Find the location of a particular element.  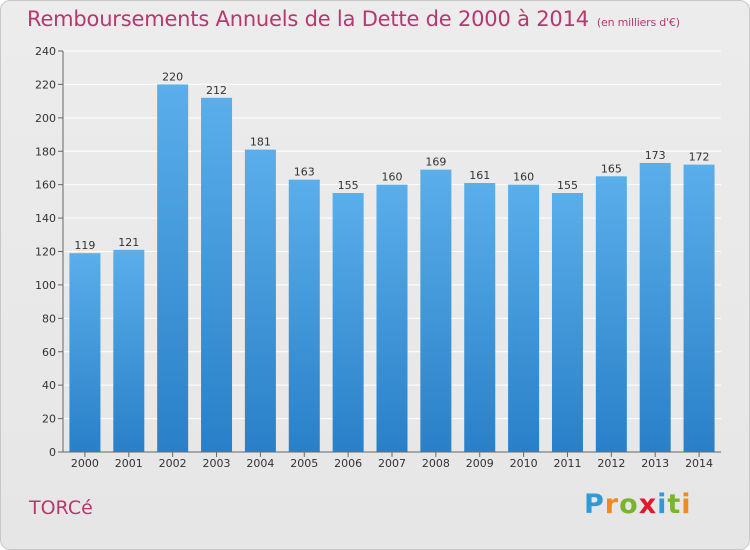

y-tick-label: 160 is located at coordinates (45, 185).